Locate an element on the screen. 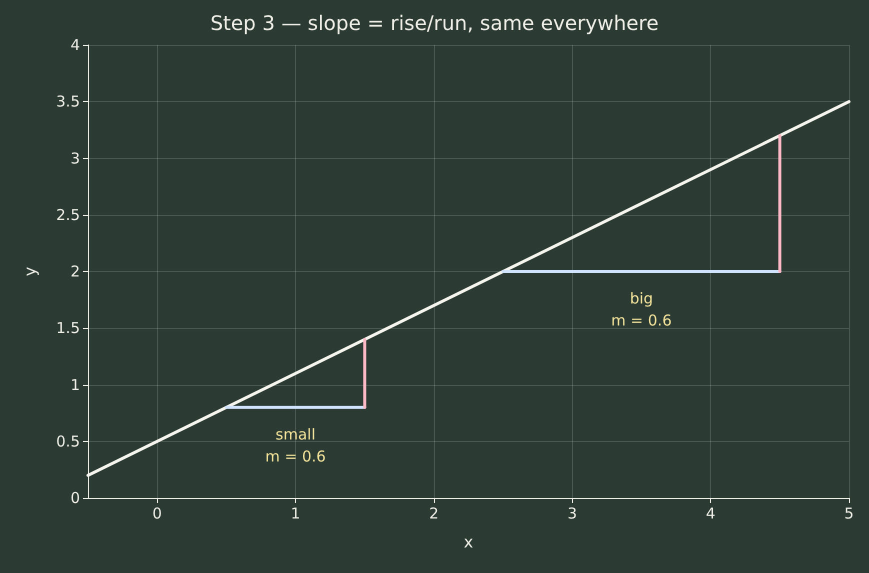 The image size is (869, 573). x-tick-label: 2 is located at coordinates (434, 513).